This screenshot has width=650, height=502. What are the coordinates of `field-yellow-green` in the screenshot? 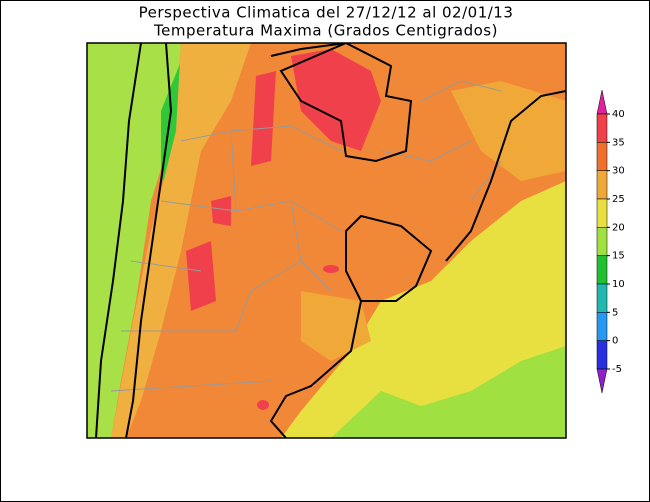 It's located at (448, 392).